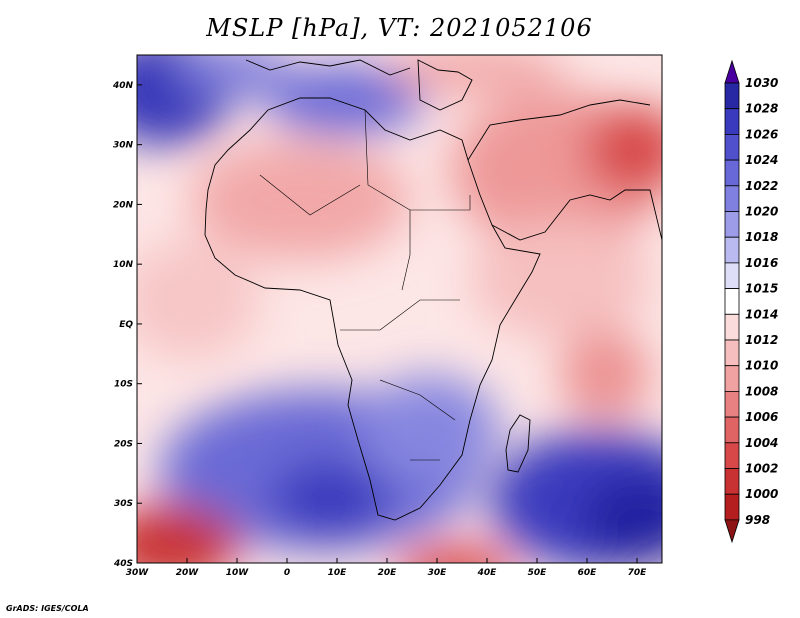 Image resolution: width=800 pixels, height=618 pixels. Describe the element at coordinates (761, 366) in the screenshot. I see `colorbar-label: 1010` at that location.